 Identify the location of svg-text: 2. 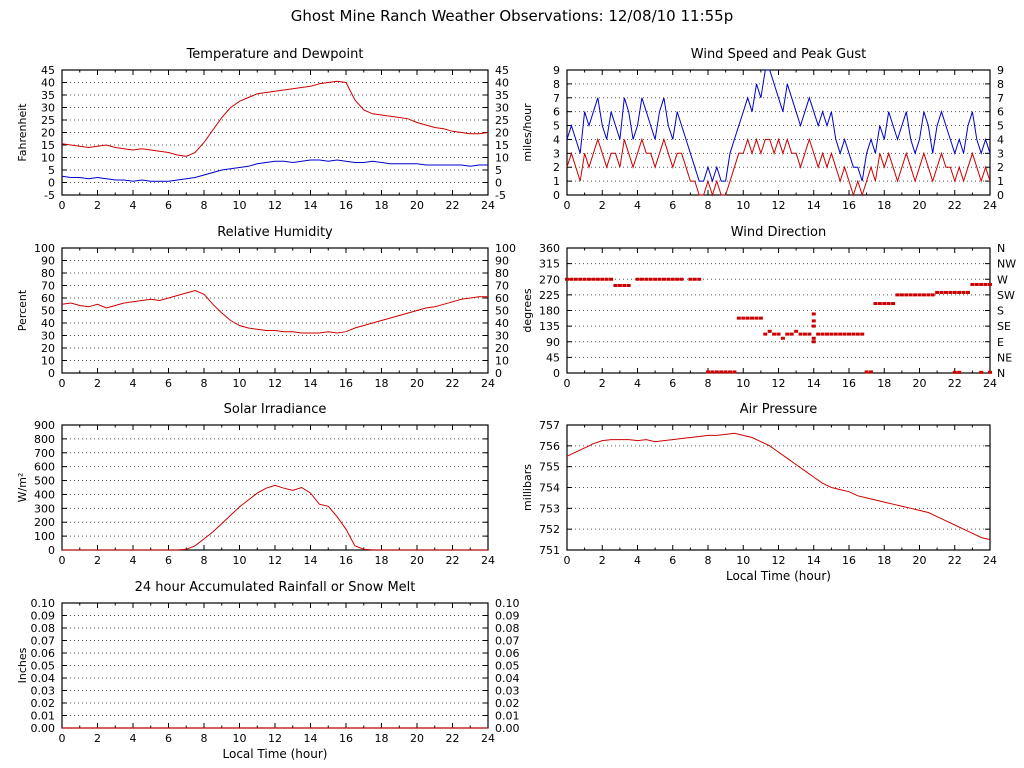
(97, 738).